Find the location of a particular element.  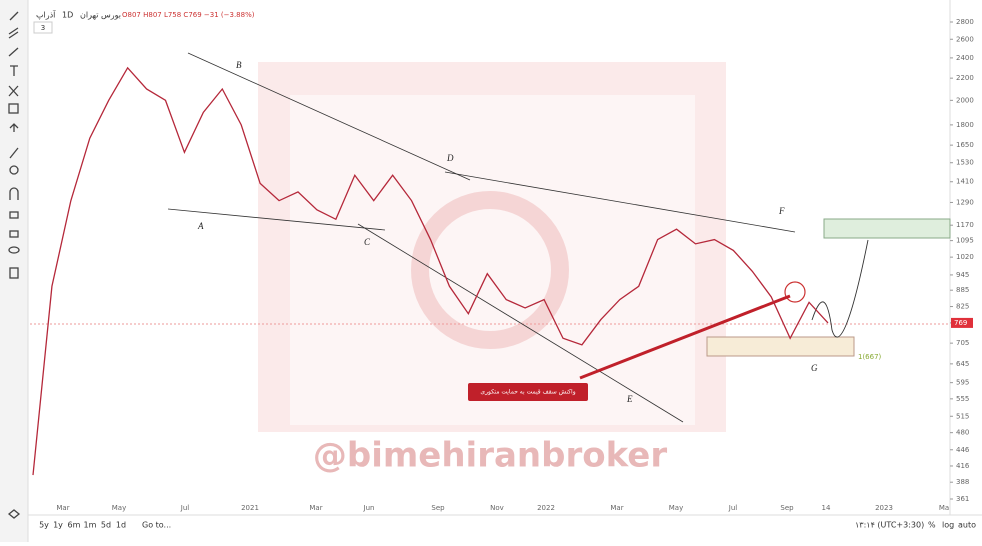

y-tick-label: 515 is located at coordinates (962, 416).